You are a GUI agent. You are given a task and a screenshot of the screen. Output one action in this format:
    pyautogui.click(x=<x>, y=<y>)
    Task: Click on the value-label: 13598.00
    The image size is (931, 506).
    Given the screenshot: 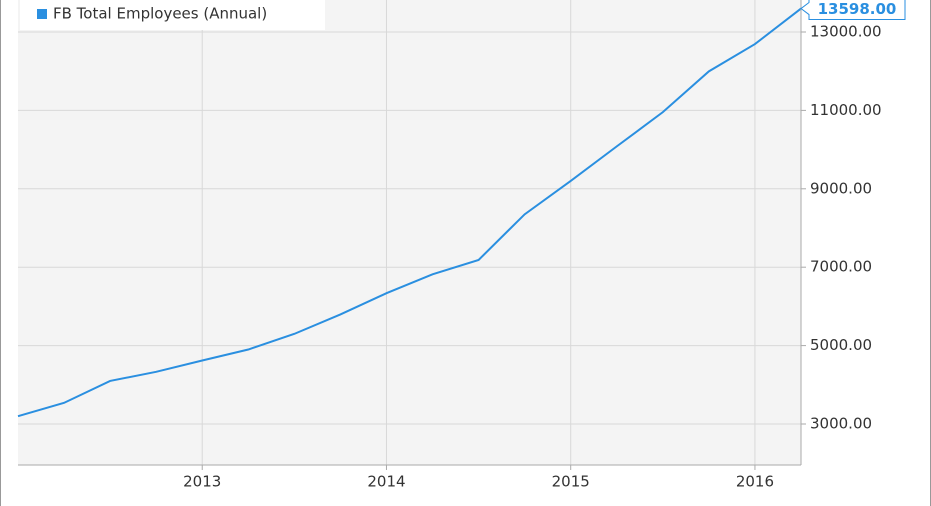 What is the action you would take?
    pyautogui.click(x=857, y=9)
    